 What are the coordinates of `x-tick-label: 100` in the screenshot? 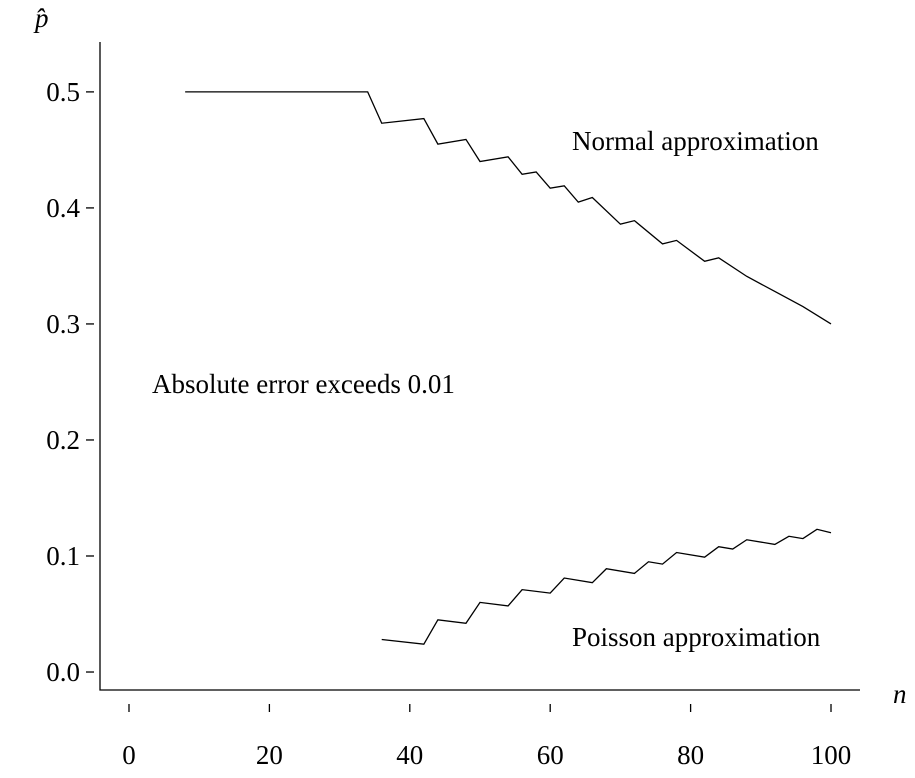 It's located at (831, 755).